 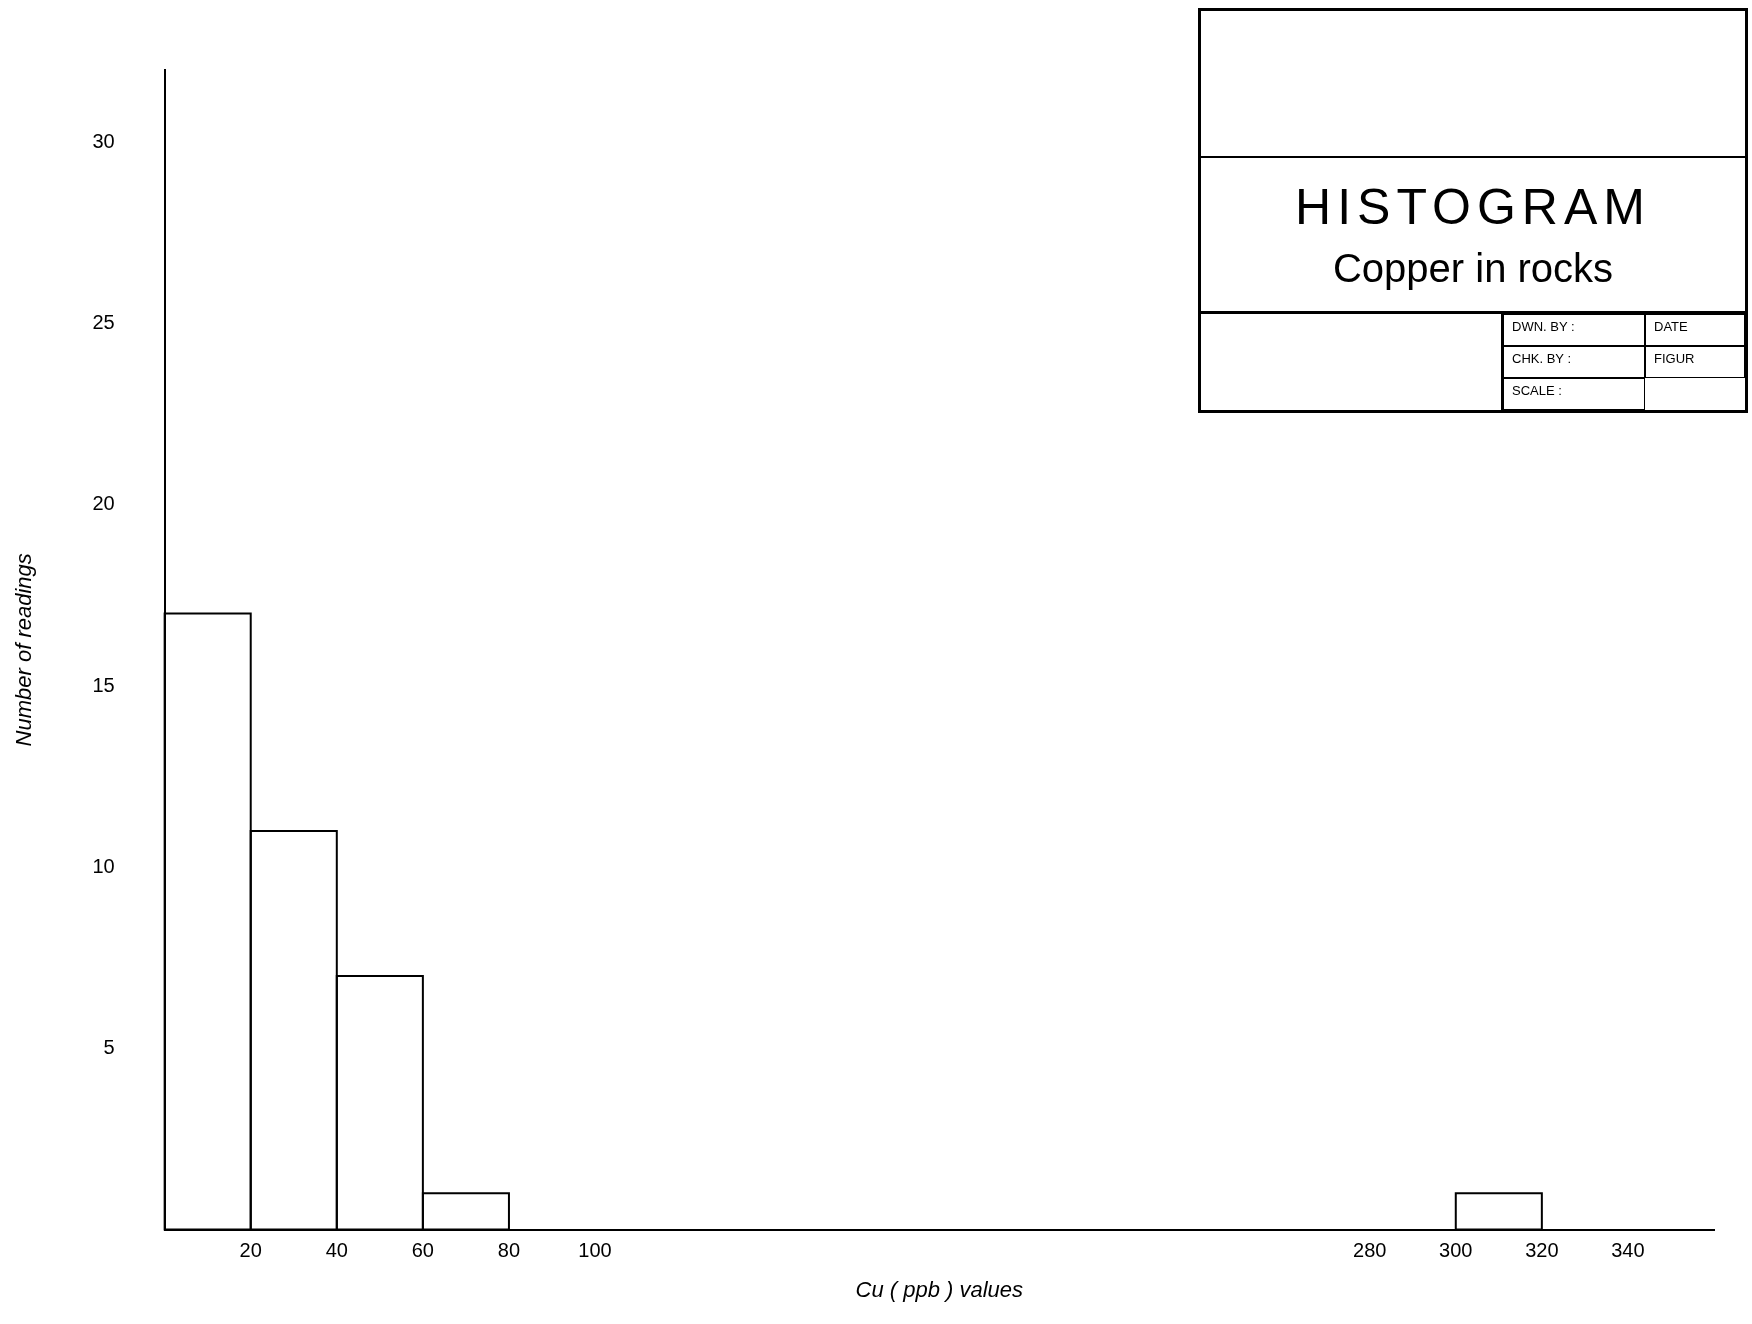 I want to click on x-tick-label: 80, so click(x=509, y=1250).